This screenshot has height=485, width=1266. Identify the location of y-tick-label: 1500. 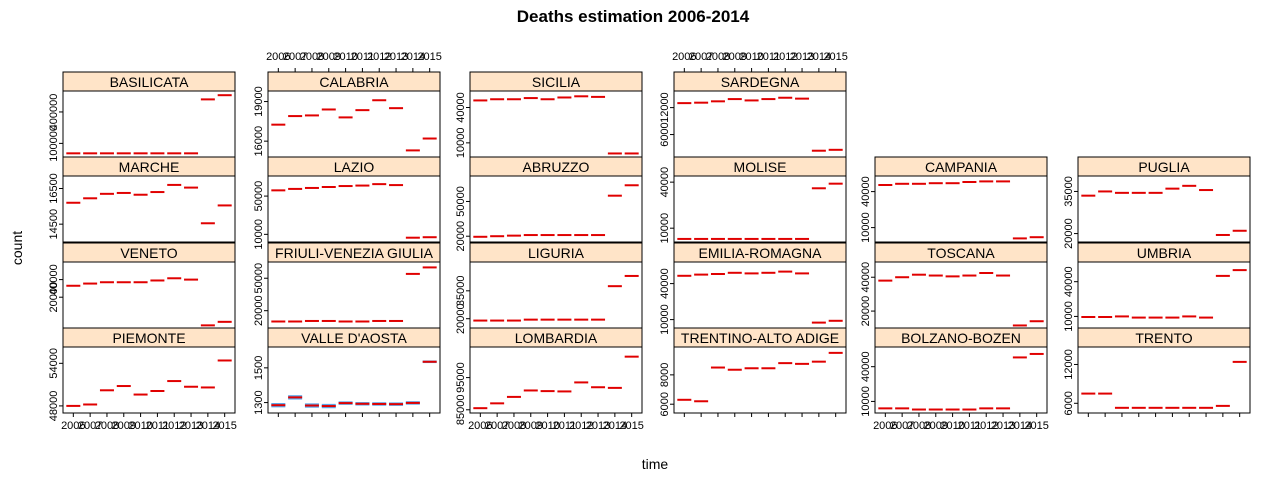
(259, 368).